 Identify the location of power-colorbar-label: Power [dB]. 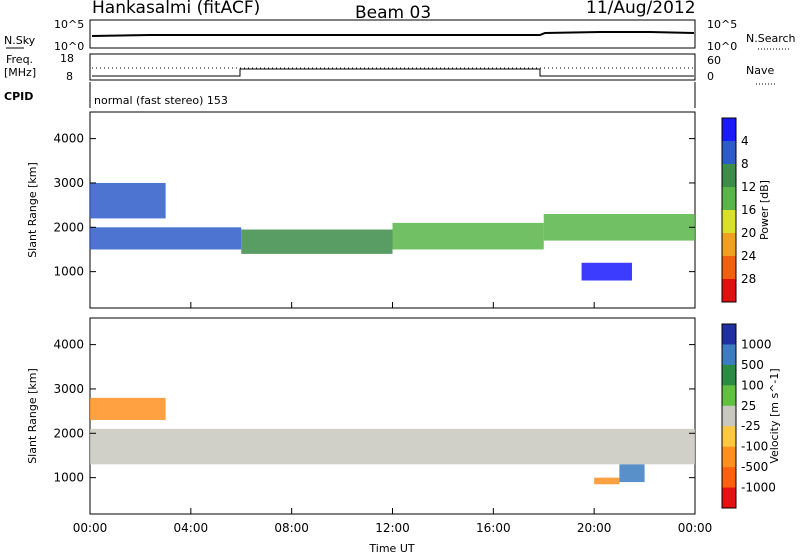
(764, 210).